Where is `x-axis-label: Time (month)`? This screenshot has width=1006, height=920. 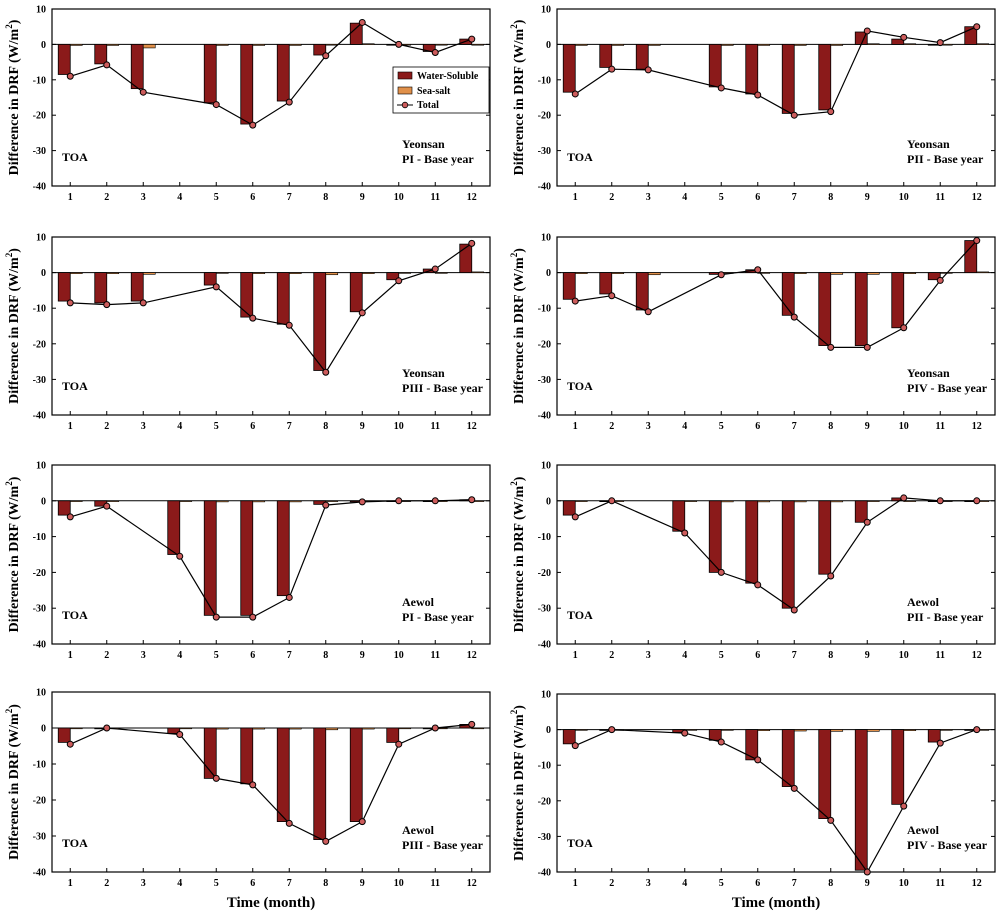
x-axis-label: Time (month) is located at coordinates (776, 903).